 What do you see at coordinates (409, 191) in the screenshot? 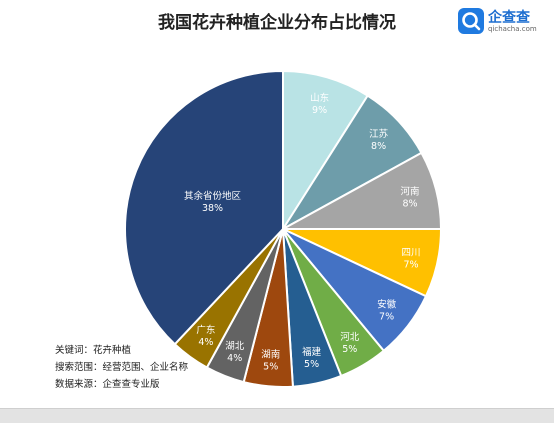
I see `slice-label-2: 河南` at bounding box center [409, 191].